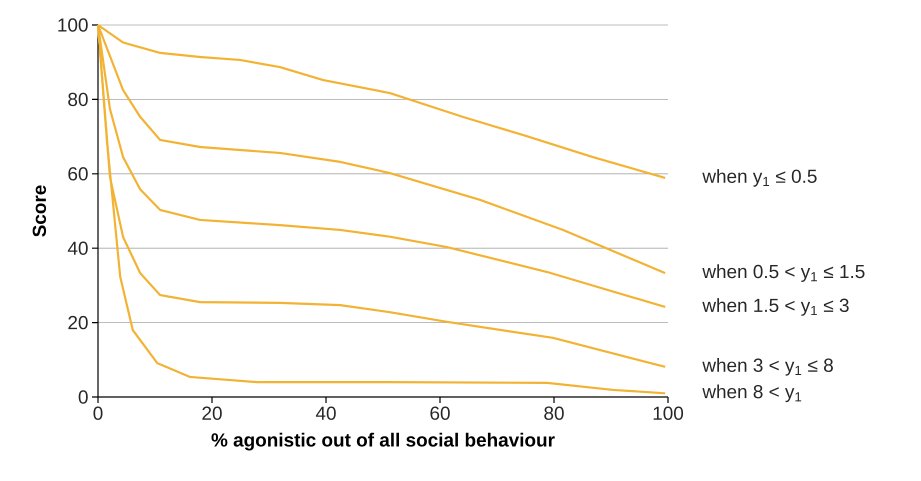  What do you see at coordinates (83, 397) in the screenshot?
I see `y-tick-label: 0` at bounding box center [83, 397].